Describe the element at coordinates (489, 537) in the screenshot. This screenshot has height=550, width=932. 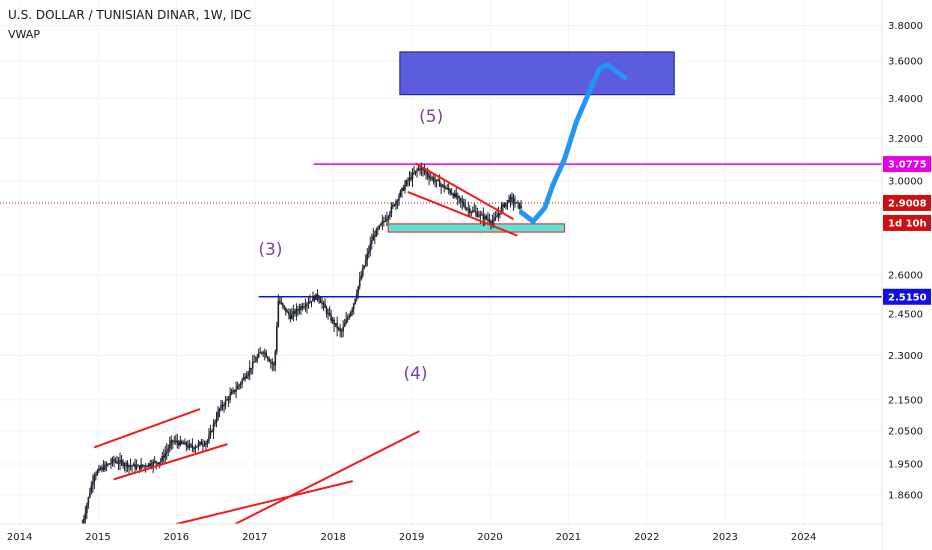
I see `time-tick-label: 2020` at that location.